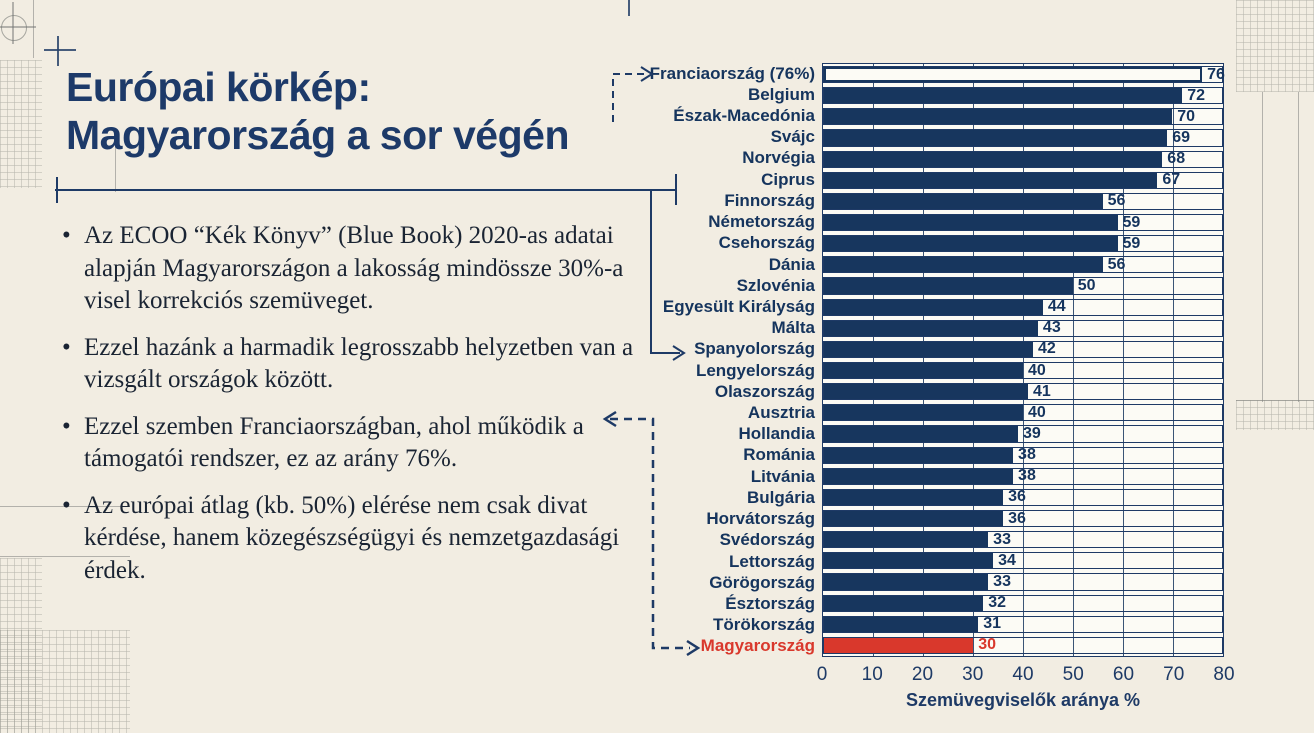 Image resolution: width=1314 pixels, height=733 pixels. I want to click on crosshair-vline-decoration, so click(13, 23).